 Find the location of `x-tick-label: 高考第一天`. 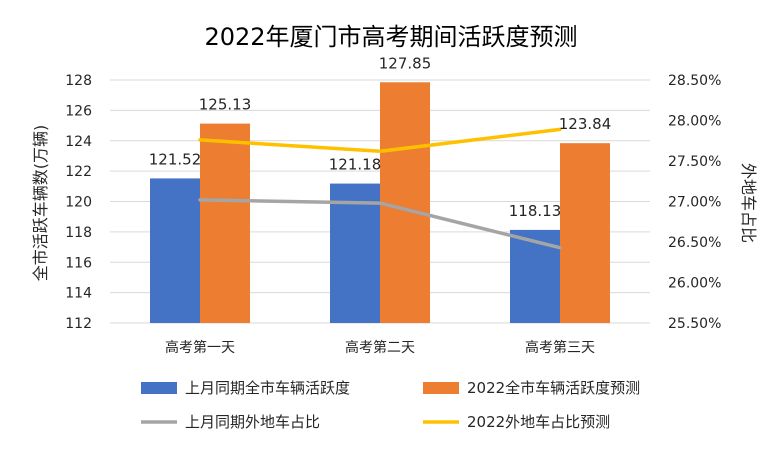

x-tick-label: 高考第一天 is located at coordinates (200, 347).